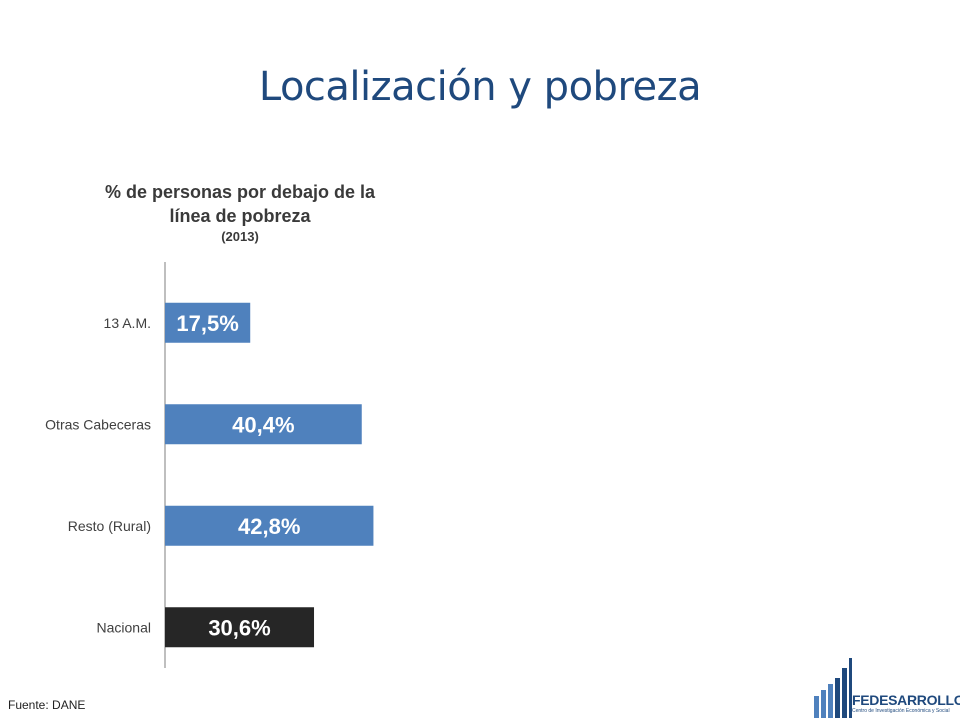 Image resolution: width=960 pixels, height=720 pixels. I want to click on bar-data-label: 17,5%, so click(207, 323).